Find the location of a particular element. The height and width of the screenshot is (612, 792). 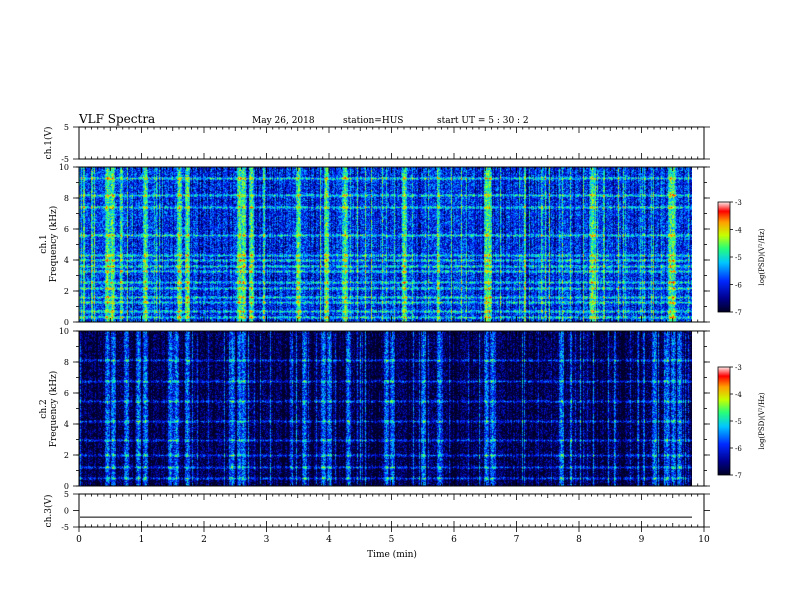

ch1-spectrogram-ylabel: Frequency (kHz) is located at coordinates (53, 244).